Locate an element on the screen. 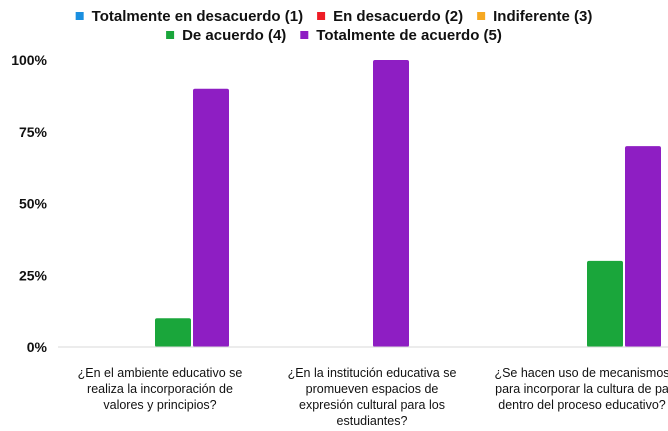  legend-label: De acuerdo (4) is located at coordinates (234, 35).